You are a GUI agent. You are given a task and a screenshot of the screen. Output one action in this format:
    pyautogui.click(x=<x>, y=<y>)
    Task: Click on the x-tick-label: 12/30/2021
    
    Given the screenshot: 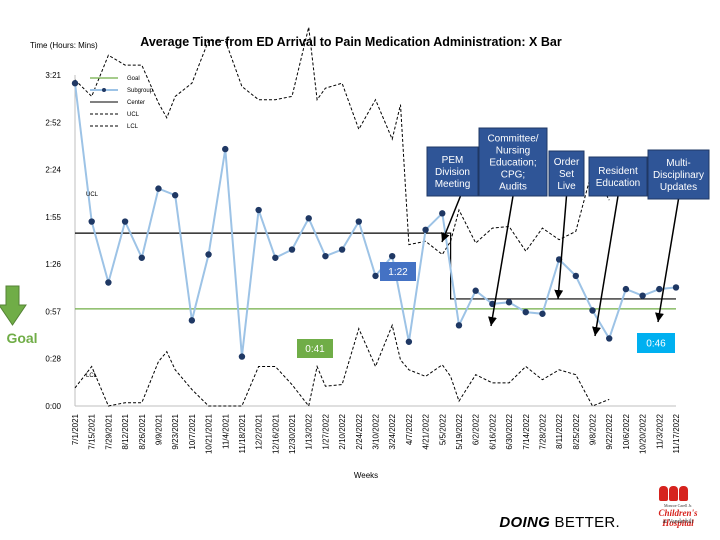 What is the action you would take?
    pyautogui.click(x=292, y=433)
    